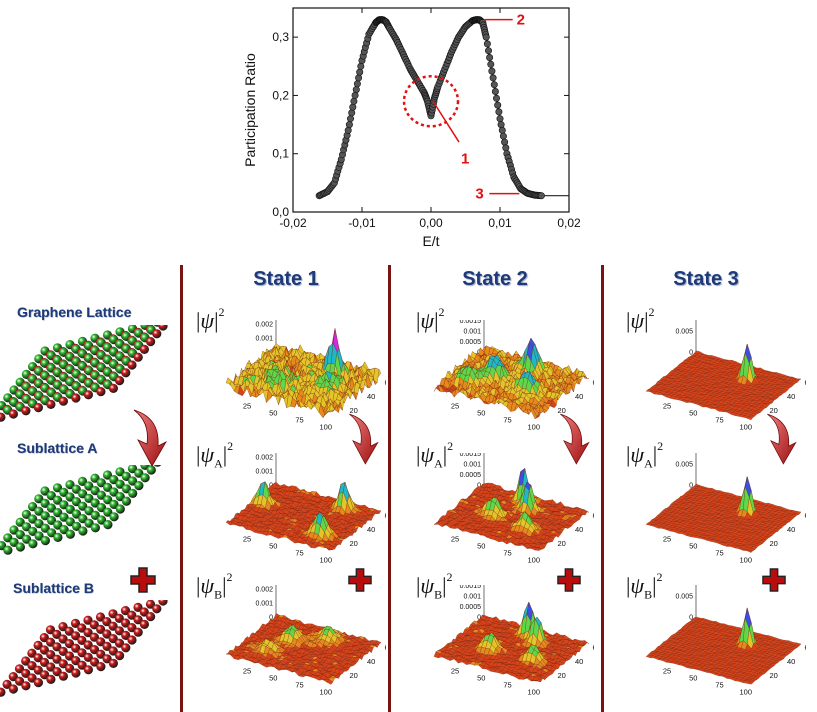  Describe the element at coordinates (426, 119) in the screenshot. I see `axis-ticks: -0,02 -0,01 0,00 0,01 0,020,00,10,20,3` at that location.